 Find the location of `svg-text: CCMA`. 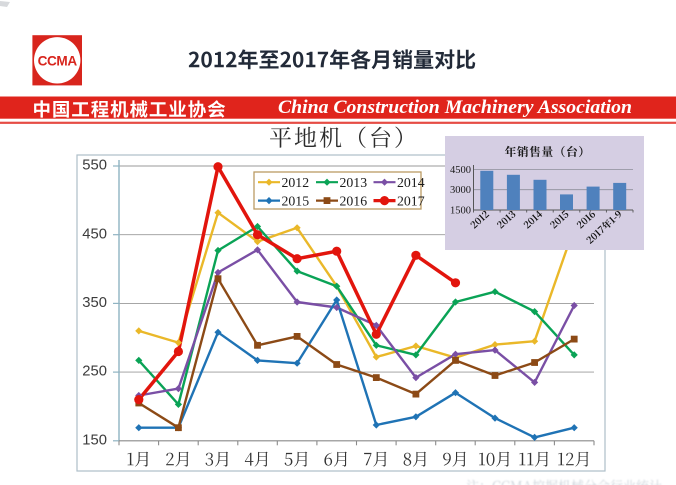

svg-text: CCMA is located at coordinates (58, 60).